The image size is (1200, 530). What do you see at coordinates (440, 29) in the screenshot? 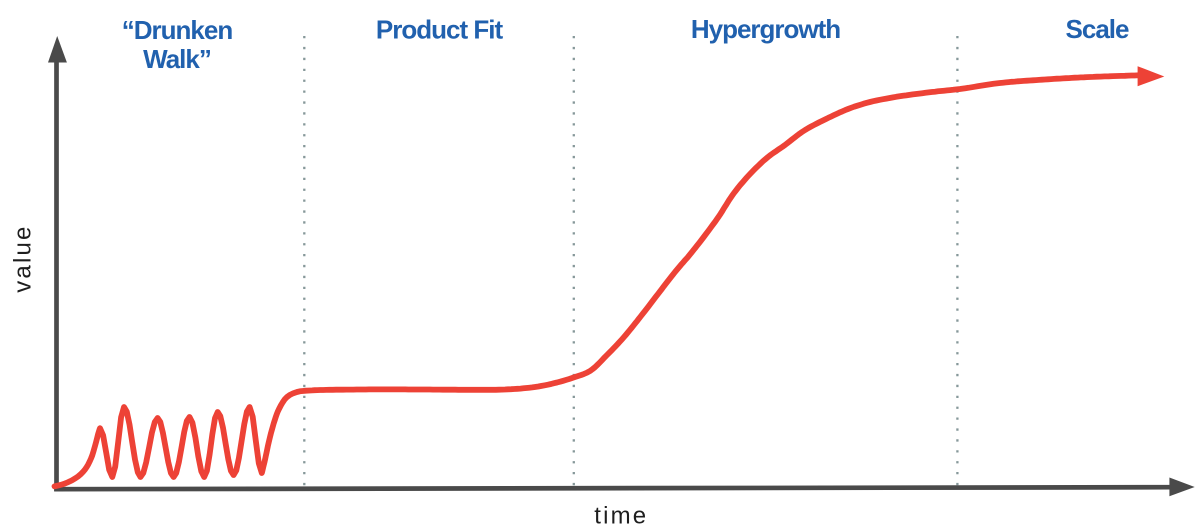
I see `svg-text: Product Fit` at bounding box center [440, 29].